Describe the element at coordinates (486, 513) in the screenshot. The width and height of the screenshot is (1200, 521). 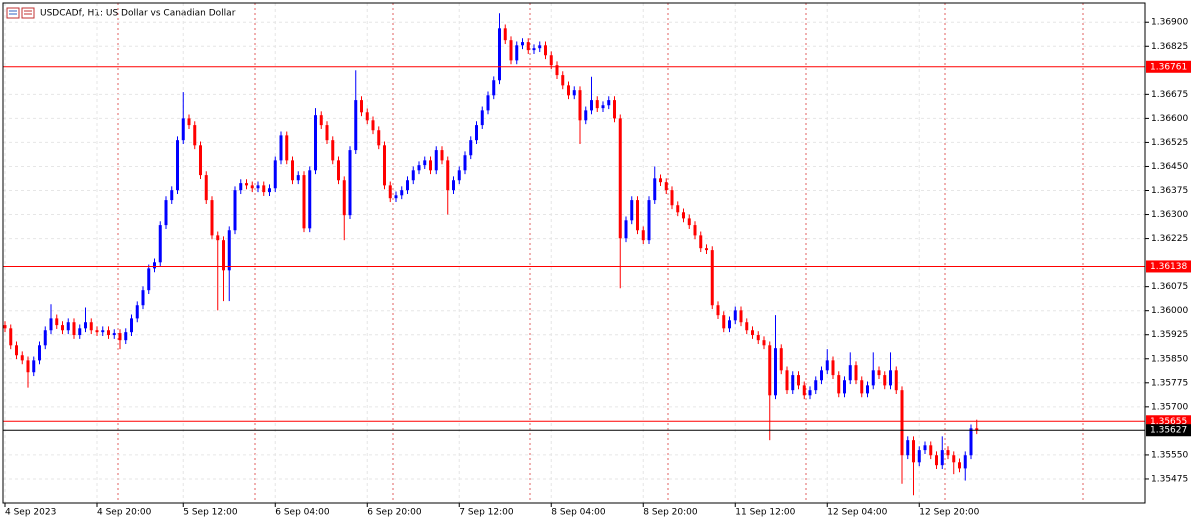
I see `x-tick-label: 7 Sep 12:00` at that location.